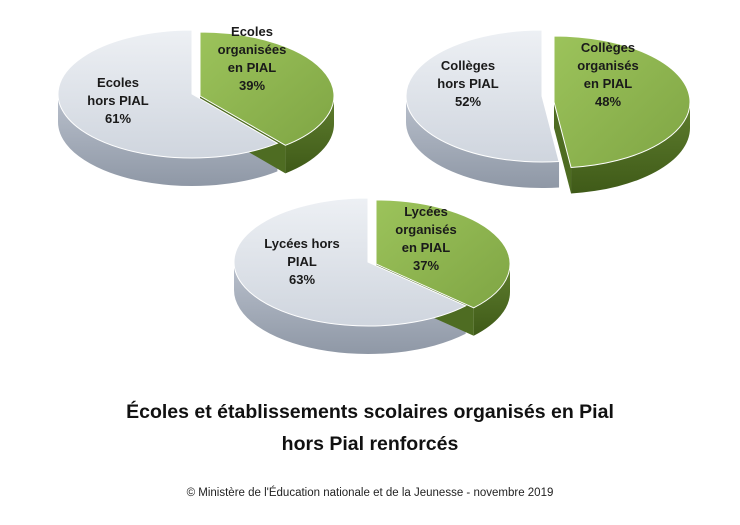 The width and height of the screenshot is (740, 525). I want to click on slice-label-pial: Collèges organisés en PIAL 48%, so click(607, 74).